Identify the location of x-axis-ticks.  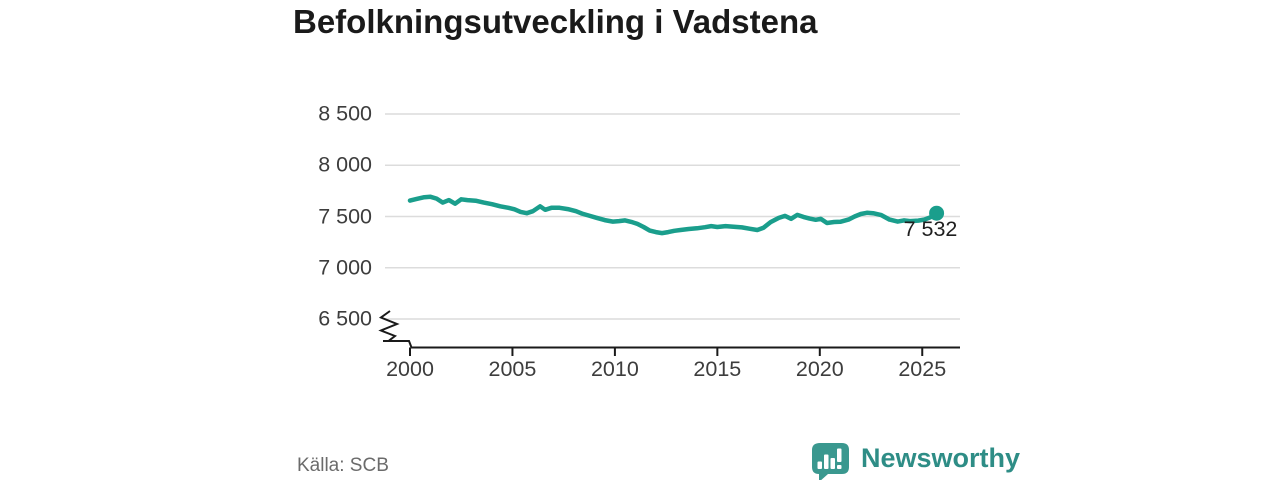
(666, 351).